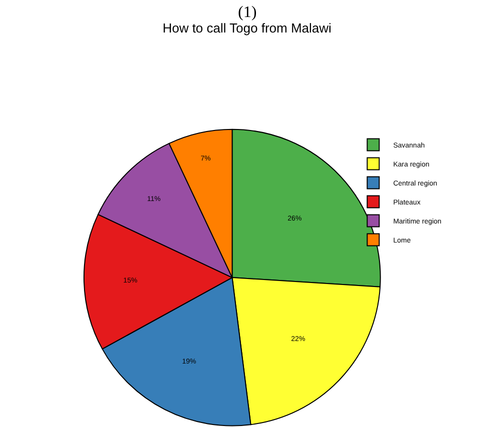 The height and width of the screenshot is (427, 494). What do you see at coordinates (247, 12) in the screenshot?
I see `text: (1)` at bounding box center [247, 12].